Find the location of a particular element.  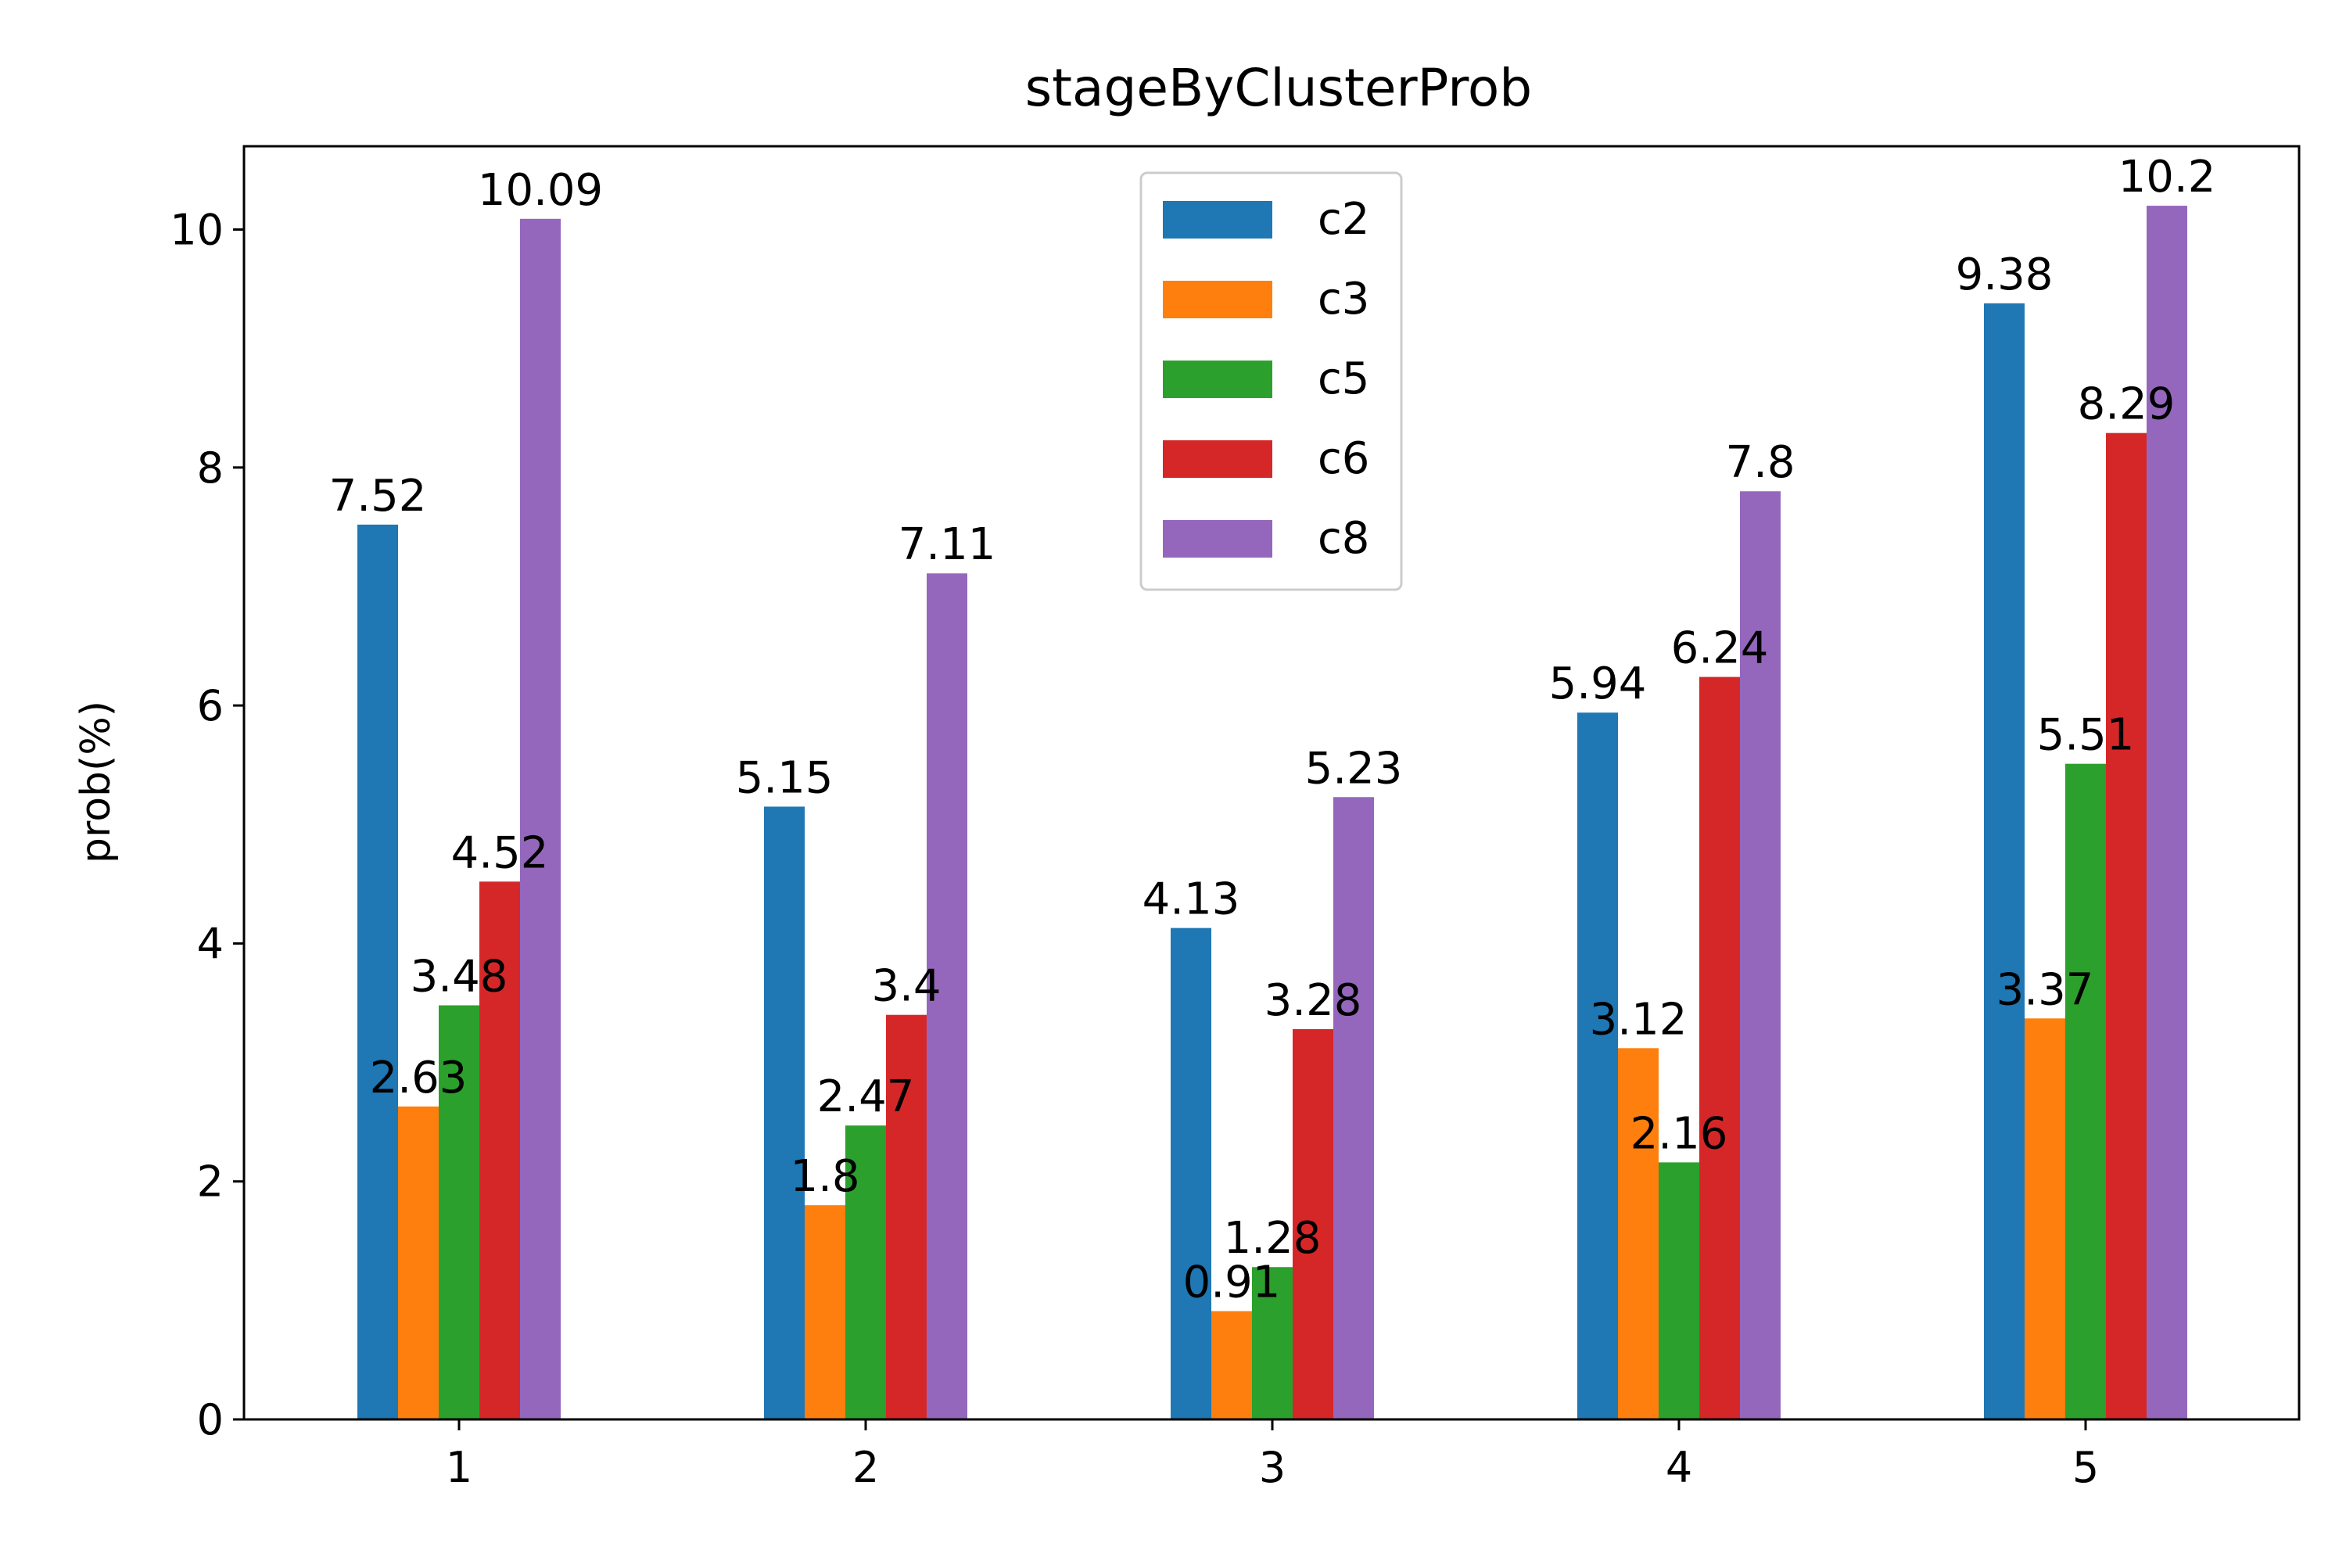

legend-label-c2: c2 is located at coordinates (1343, 219).